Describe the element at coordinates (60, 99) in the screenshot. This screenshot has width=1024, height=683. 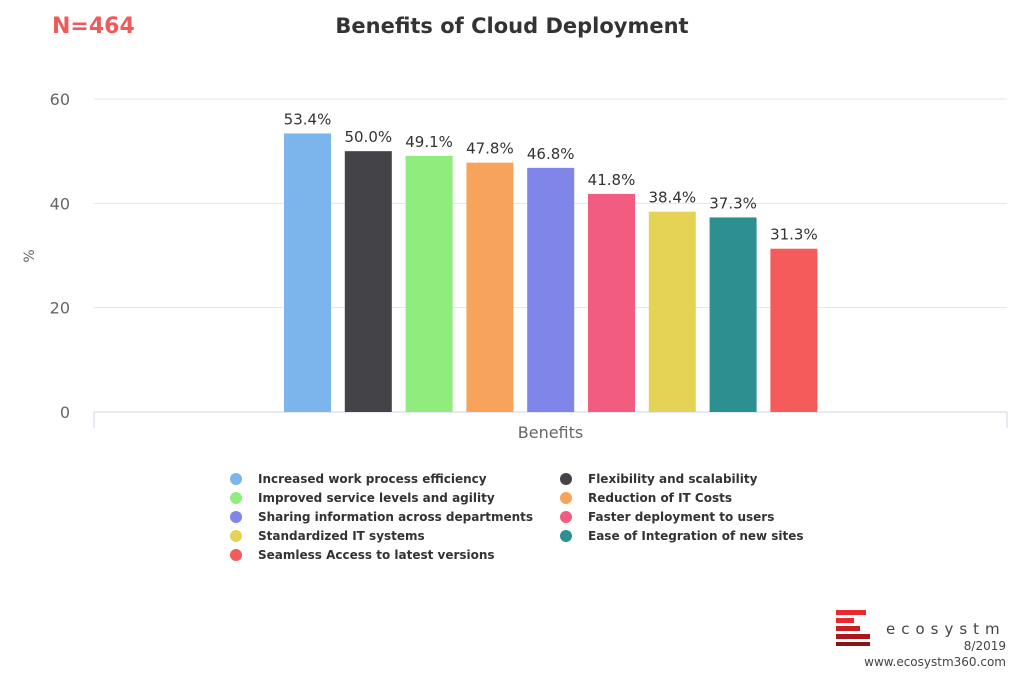
I see `y-tick-label: 60` at that location.